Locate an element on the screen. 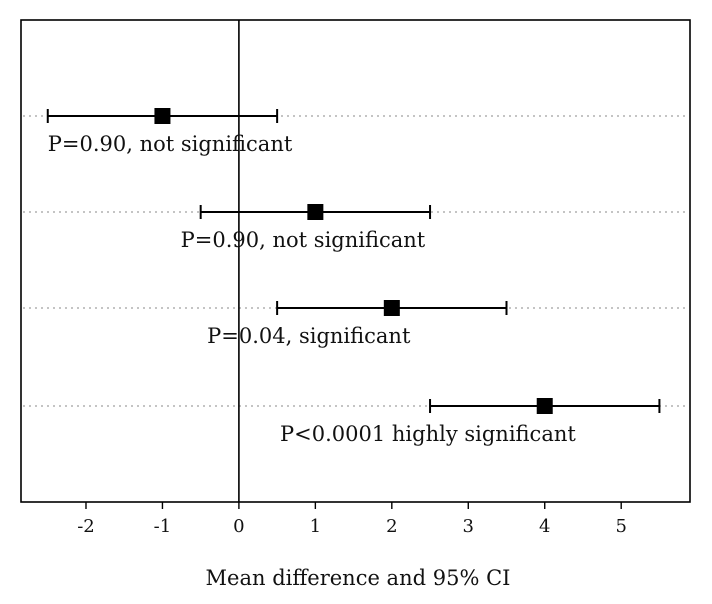 This screenshot has width=712, height=604. forest-row: P=0.04, significant is located at coordinates (357, 324).